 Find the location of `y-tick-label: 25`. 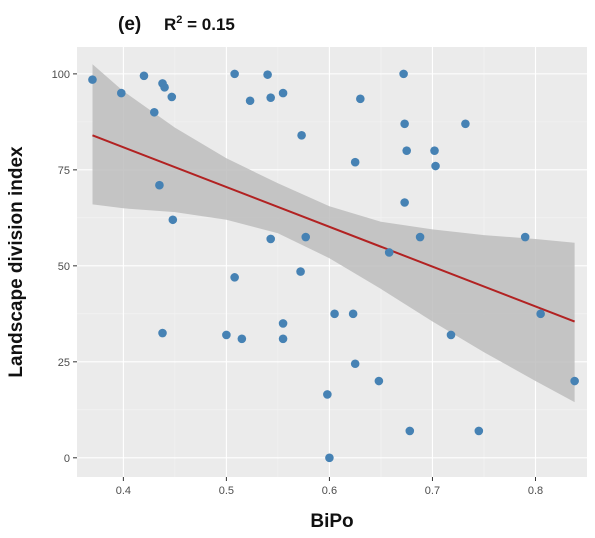

y-tick-label: 25 is located at coordinates (64, 363).